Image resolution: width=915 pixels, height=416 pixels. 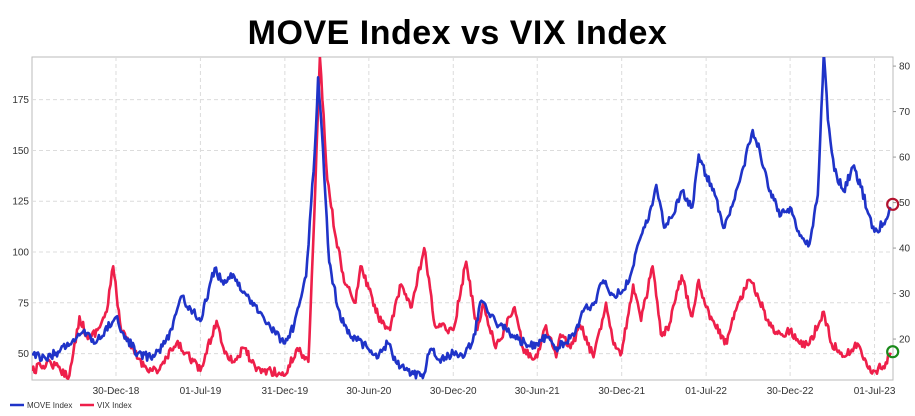 What do you see at coordinates (905, 112) in the screenshot?
I see `y-right-tick-label: 70` at bounding box center [905, 112].